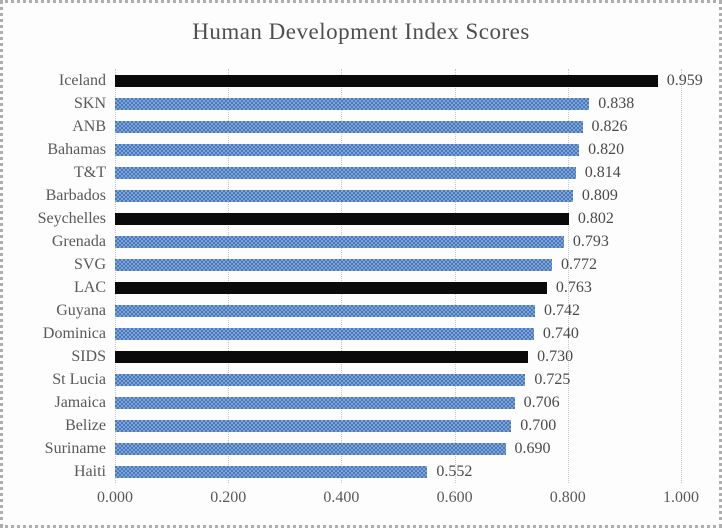 The height and width of the screenshot is (528, 722). I want to click on category-label: Suriname, so click(75, 448).